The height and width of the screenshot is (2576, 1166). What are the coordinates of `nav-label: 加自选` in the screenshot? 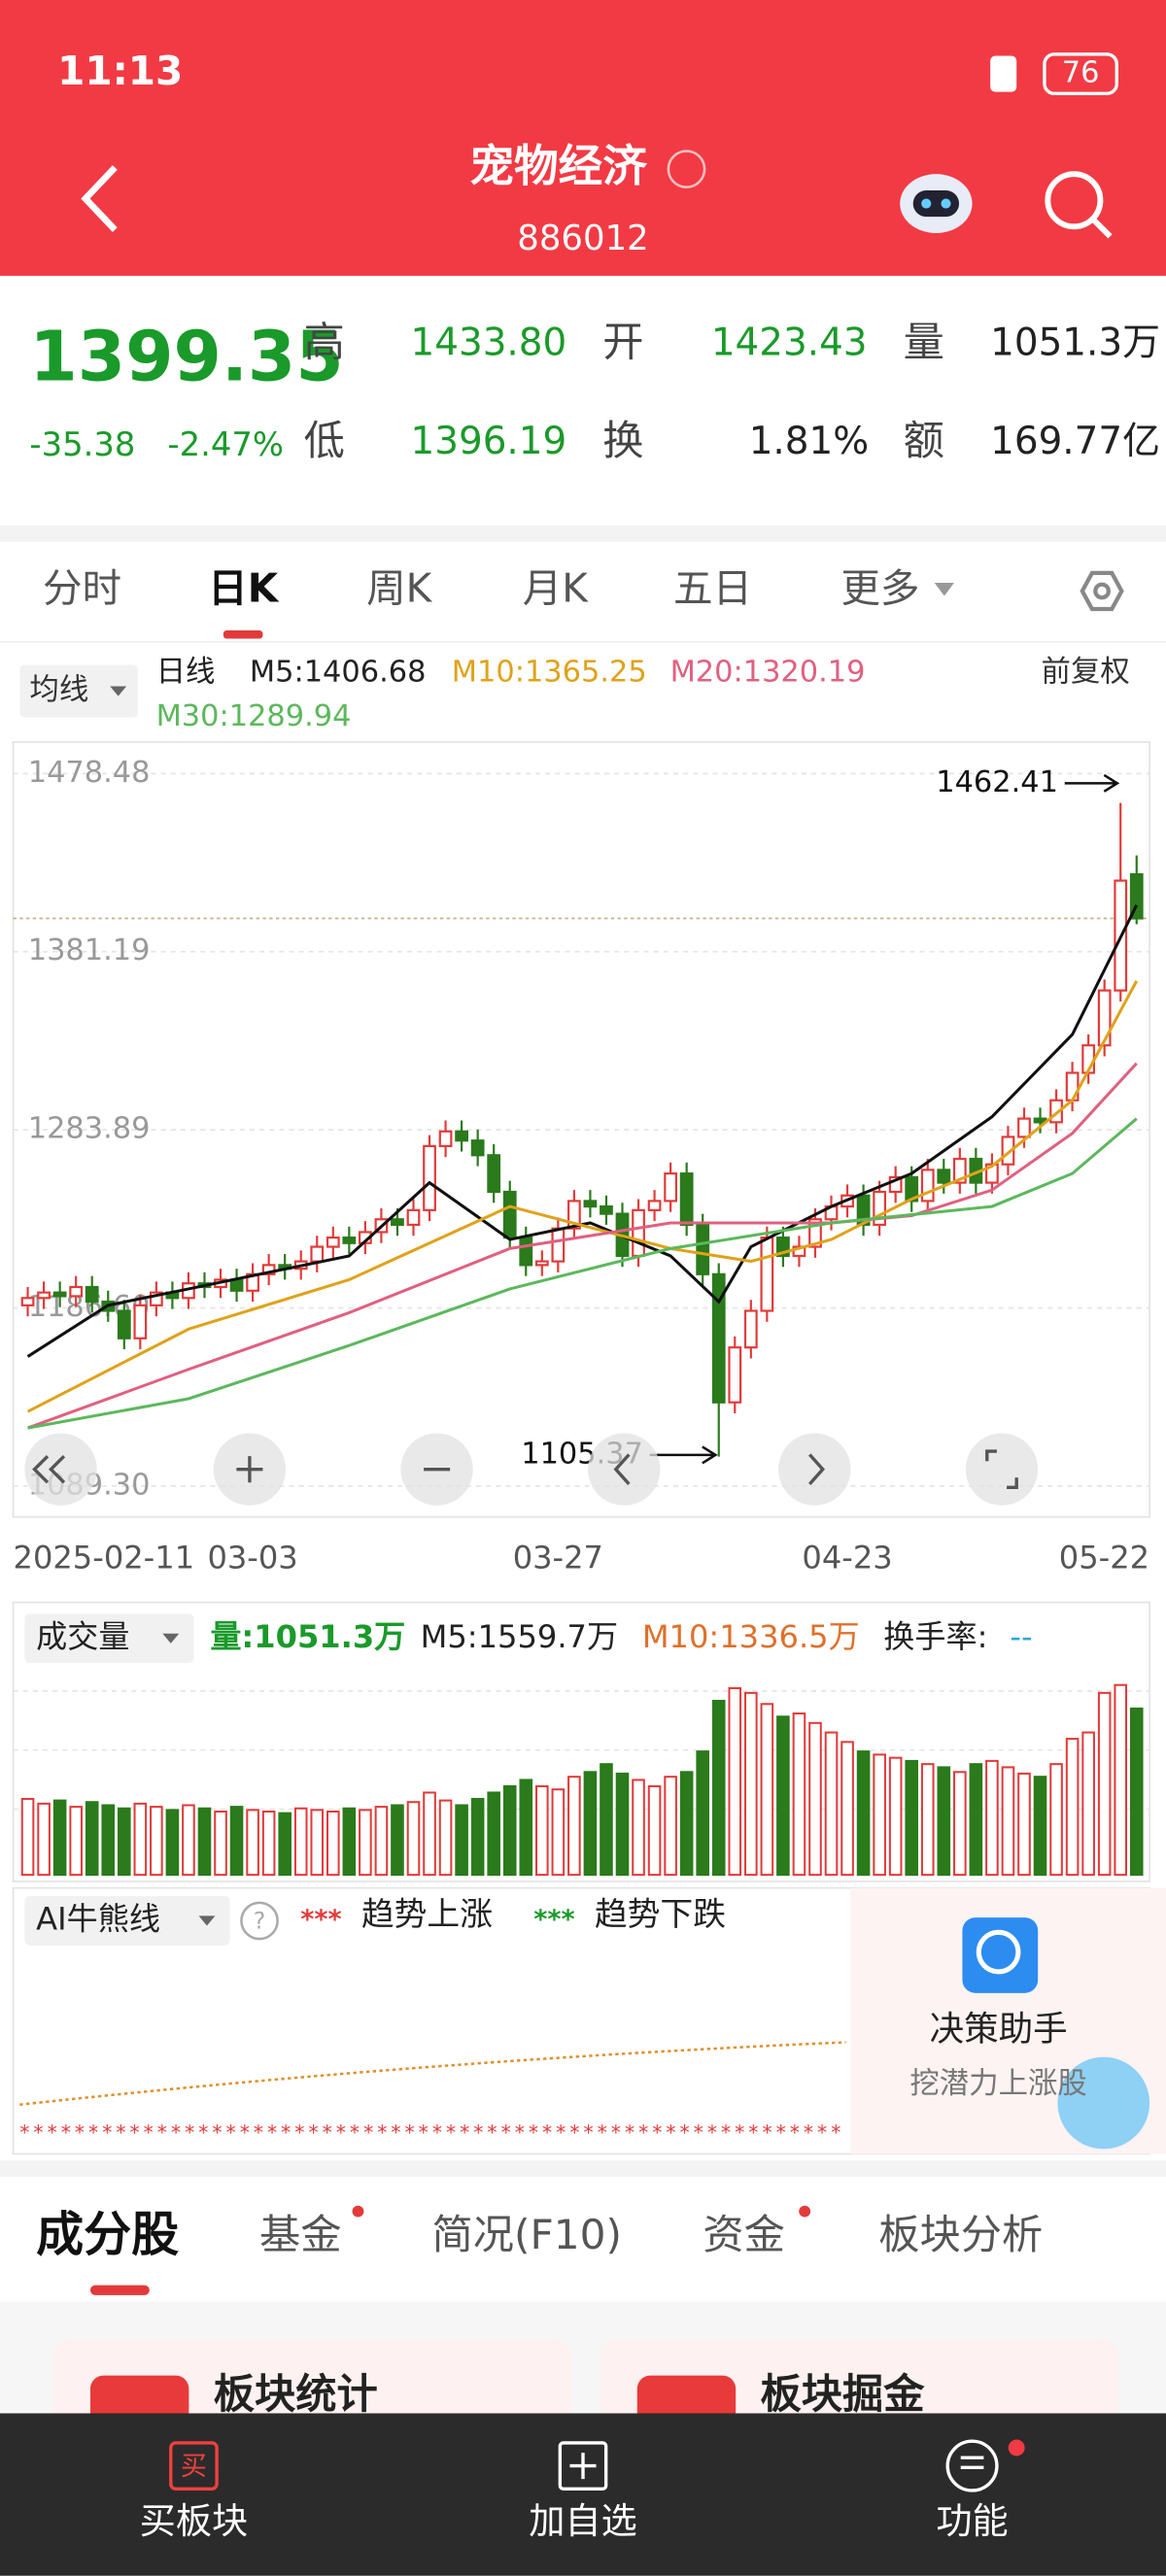 It's located at (583, 2520).